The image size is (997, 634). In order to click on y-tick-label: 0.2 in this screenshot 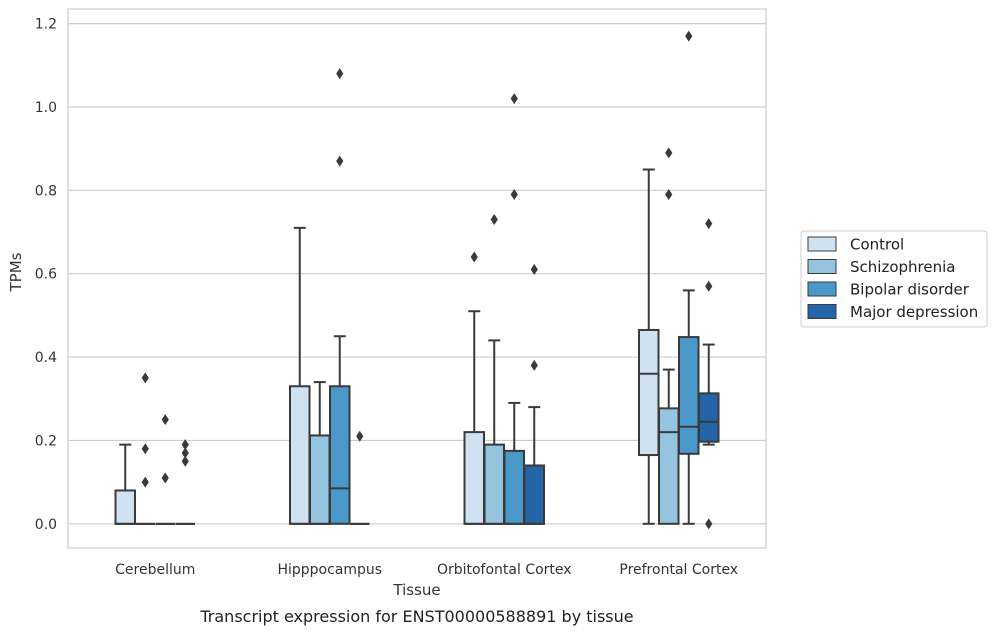, I will do `click(46, 441)`.